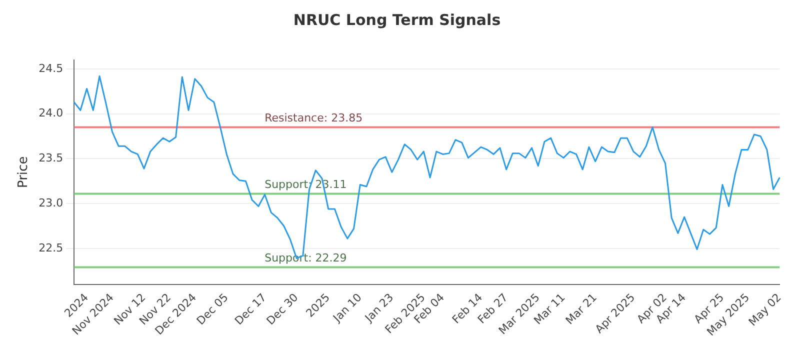  What do you see at coordinates (51, 247) in the screenshot?
I see `y-tick-label: 22.5` at bounding box center [51, 247].